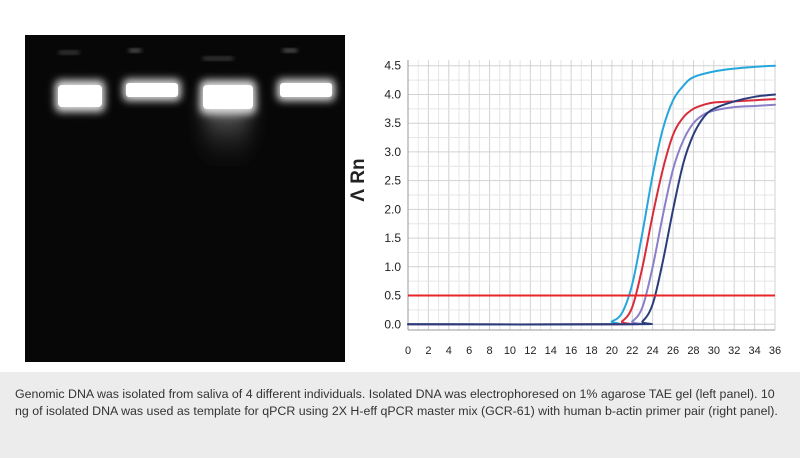 The height and width of the screenshot is (458, 800). Describe the element at coordinates (469, 351) in the screenshot. I see `x-tick-label: 6` at that location.